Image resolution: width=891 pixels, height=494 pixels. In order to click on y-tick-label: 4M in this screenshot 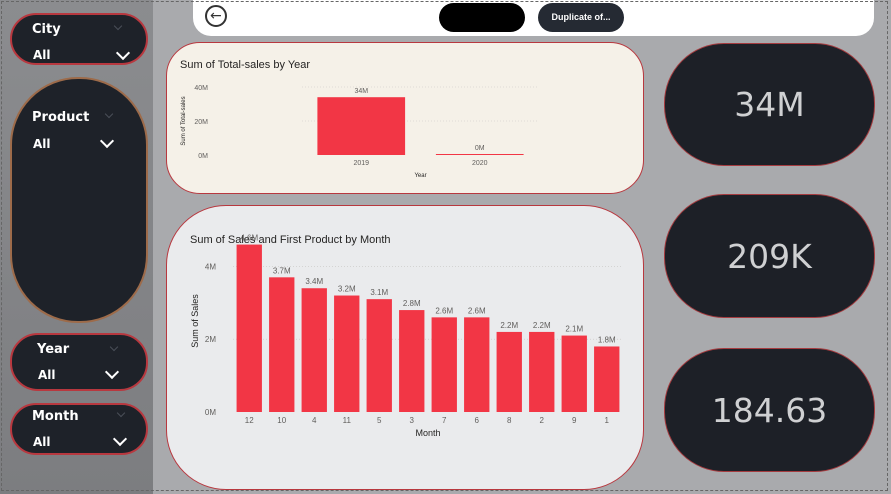, I will do `click(210, 266)`.